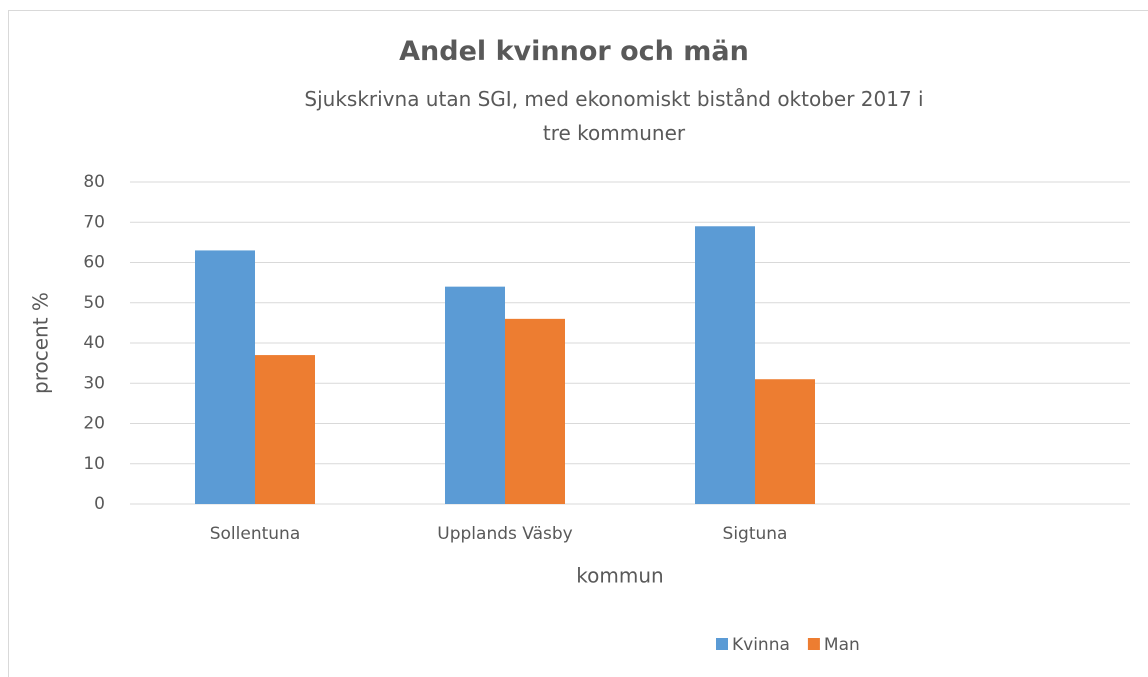 This screenshot has width=1148, height=677. Describe the element at coordinates (574, 51) in the screenshot. I see `chart-title: Andel kvinnor och män` at that location.